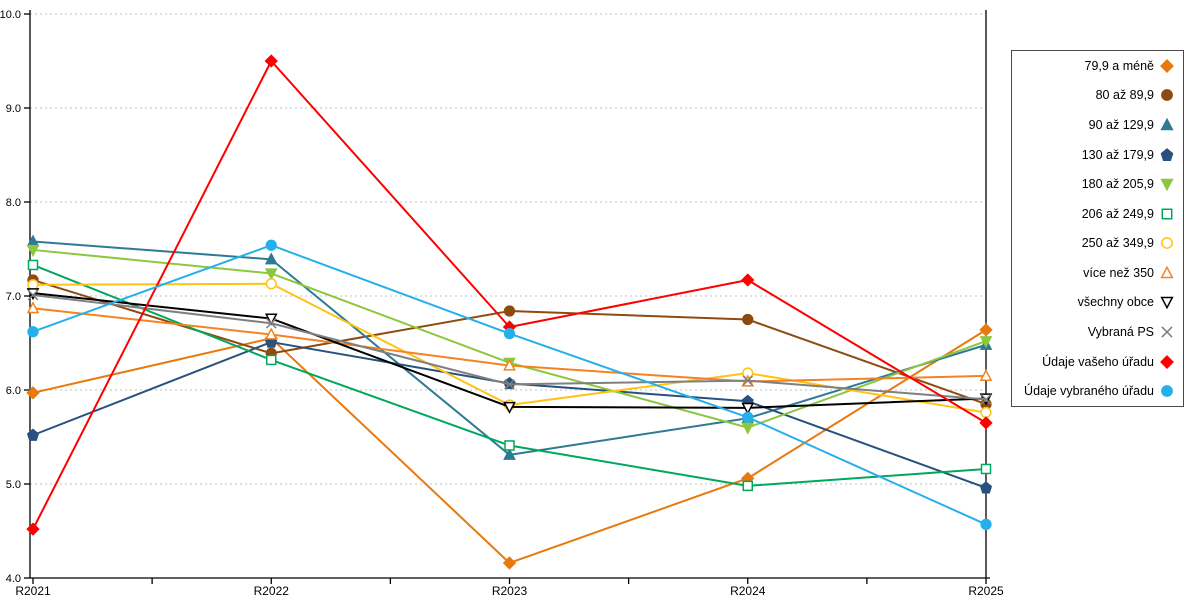 The width and height of the screenshot is (1200, 600). Describe the element at coordinates (33, 591) in the screenshot. I see `x-axis-tick-label: R2021` at that location.